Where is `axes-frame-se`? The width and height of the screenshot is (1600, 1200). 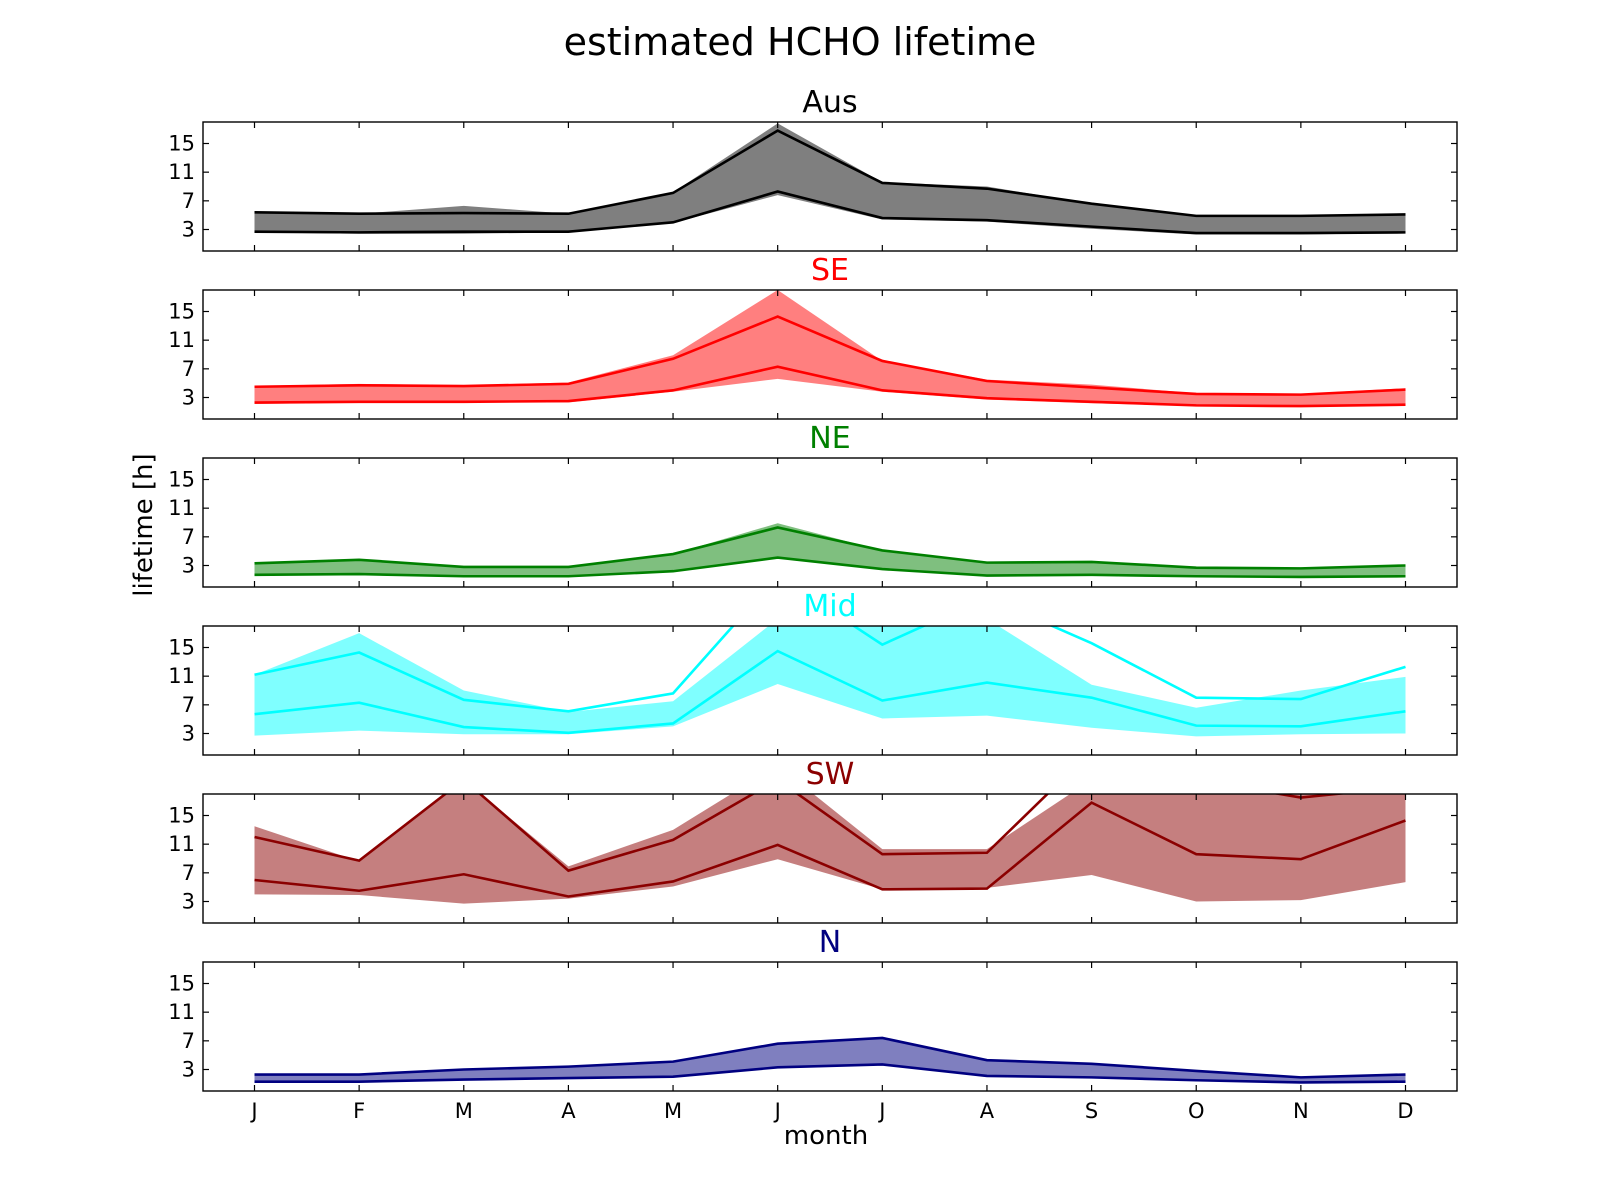 axes-frame-se is located at coordinates (830, 354).